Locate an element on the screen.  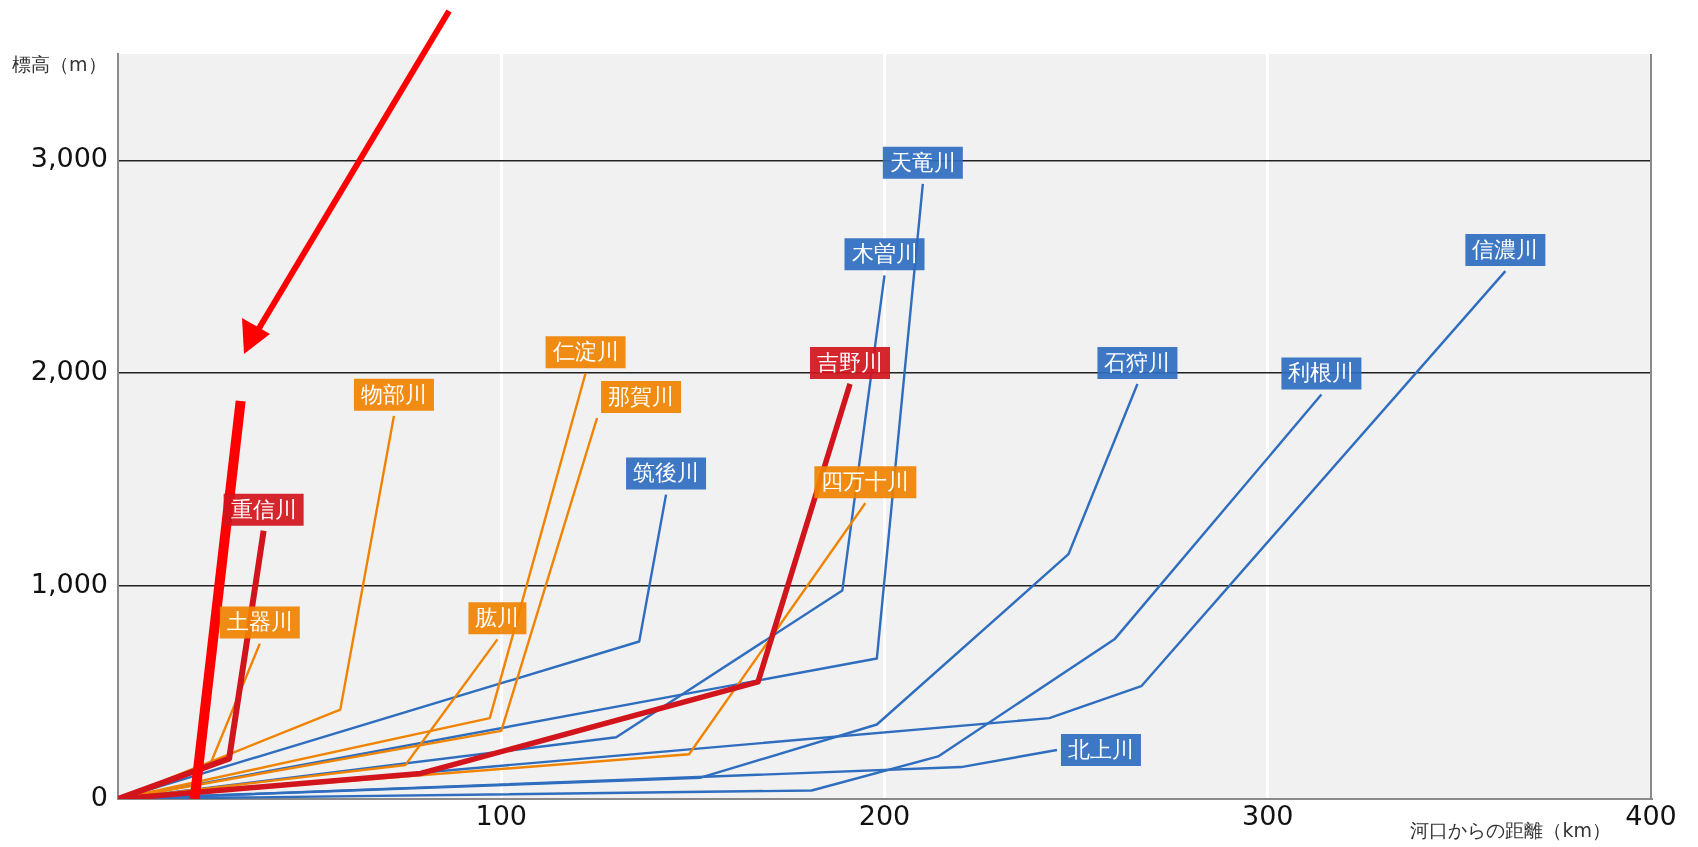
series-label: 石狩川 is located at coordinates (1137, 362).